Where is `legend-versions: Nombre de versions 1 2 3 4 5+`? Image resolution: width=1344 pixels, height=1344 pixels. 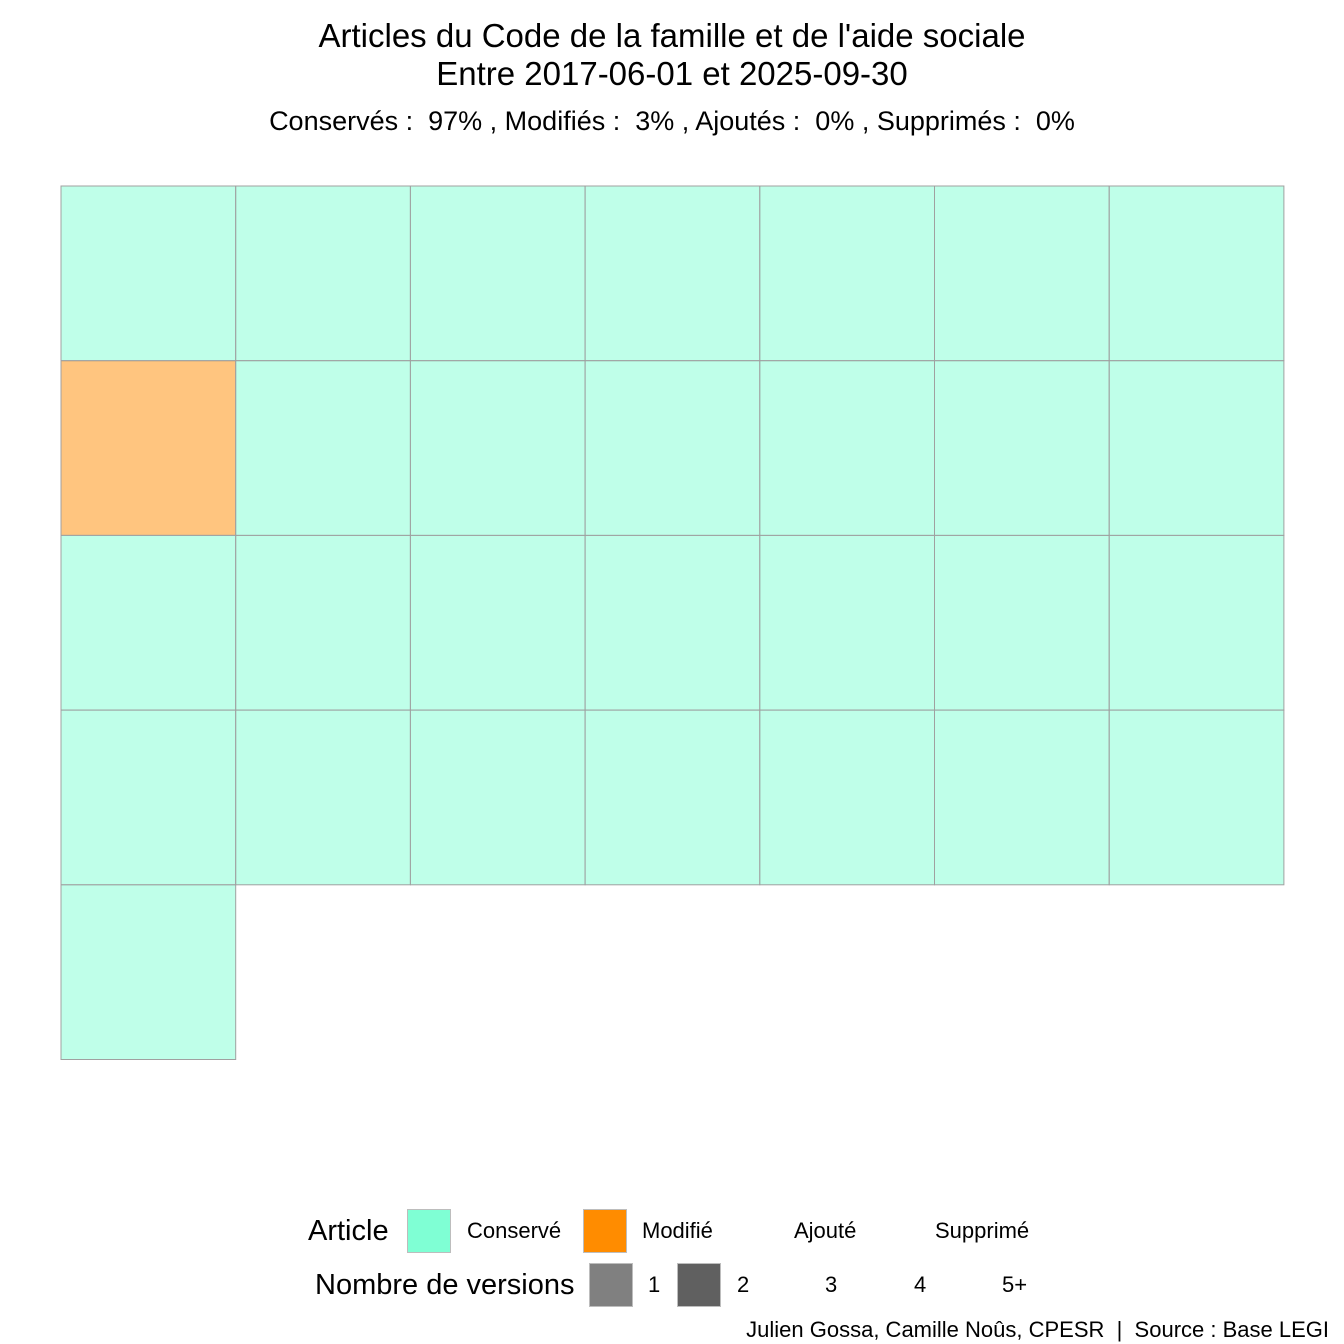 legend-versions: Nombre de versions 1 2 3 4 5+ is located at coordinates (672, 1285).